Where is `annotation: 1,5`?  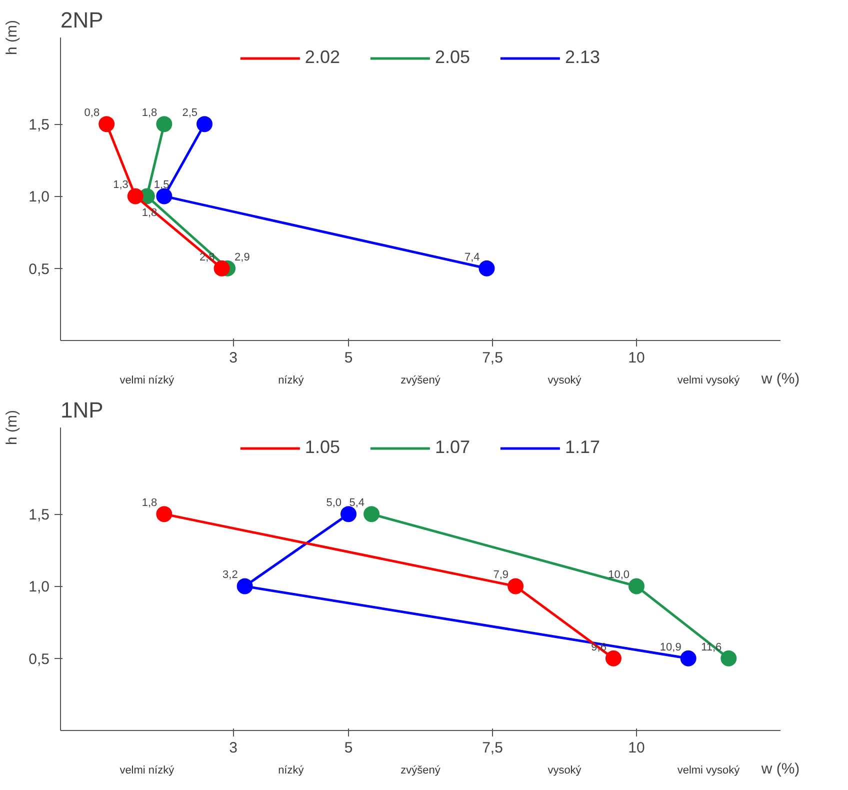
annotation: 1,5 is located at coordinates (162, 185).